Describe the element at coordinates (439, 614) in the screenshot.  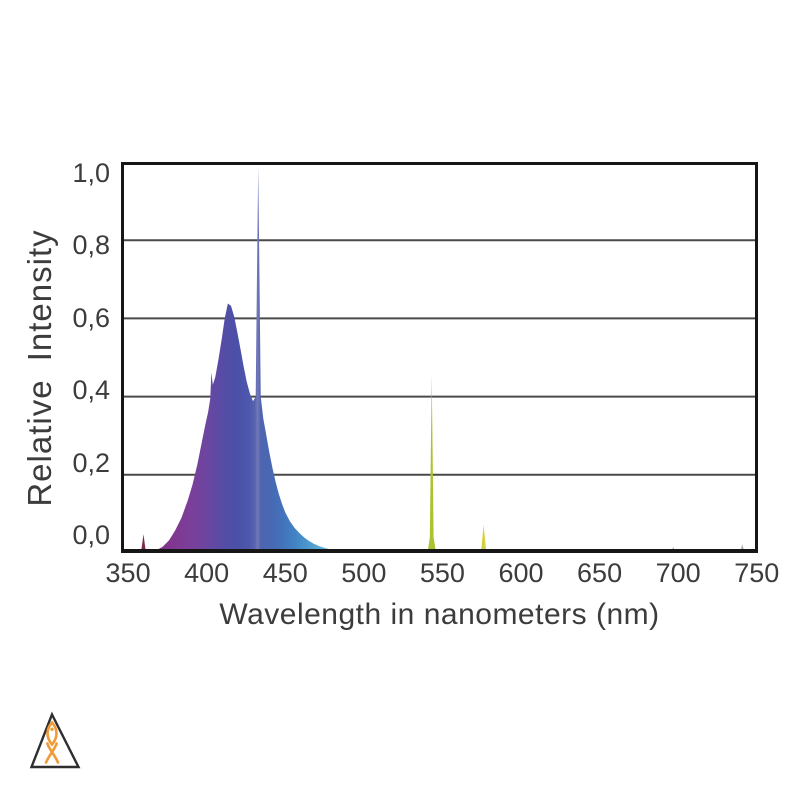
I see `x-axis-title: Wavelength in nanometers (nm)` at that location.